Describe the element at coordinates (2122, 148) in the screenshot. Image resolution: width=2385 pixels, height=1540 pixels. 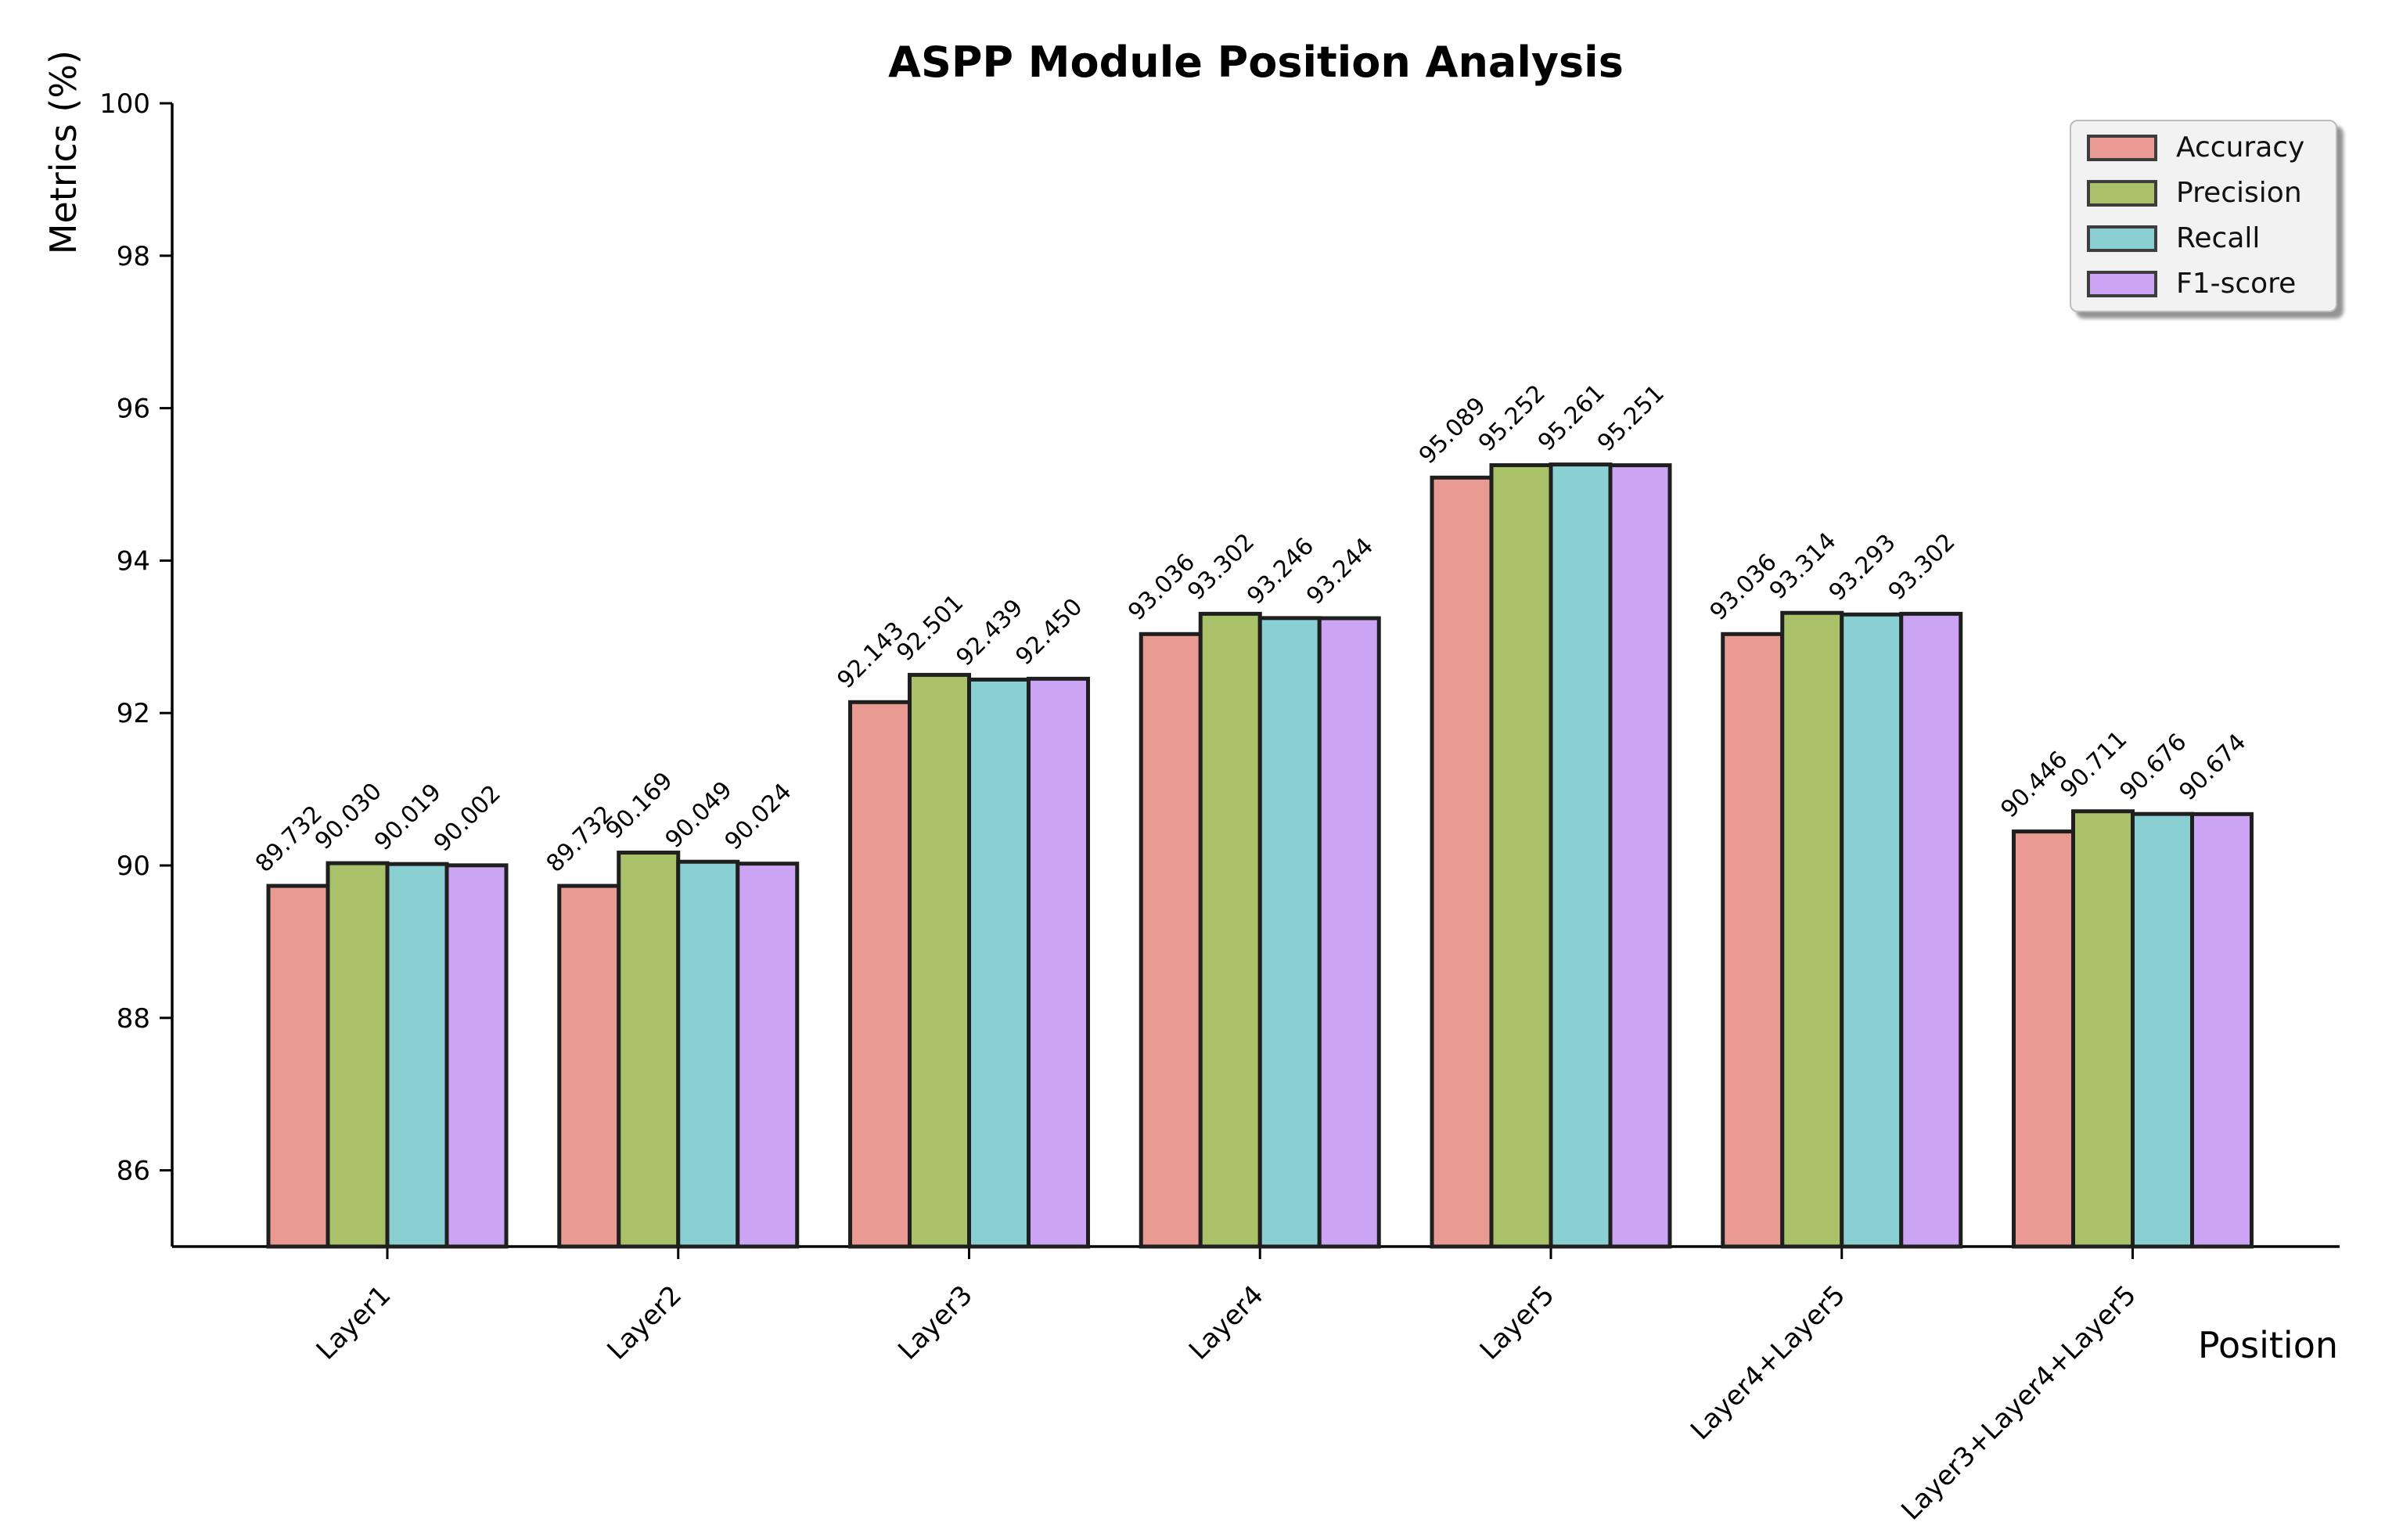
I see `legend-swatch-accuracy` at that location.